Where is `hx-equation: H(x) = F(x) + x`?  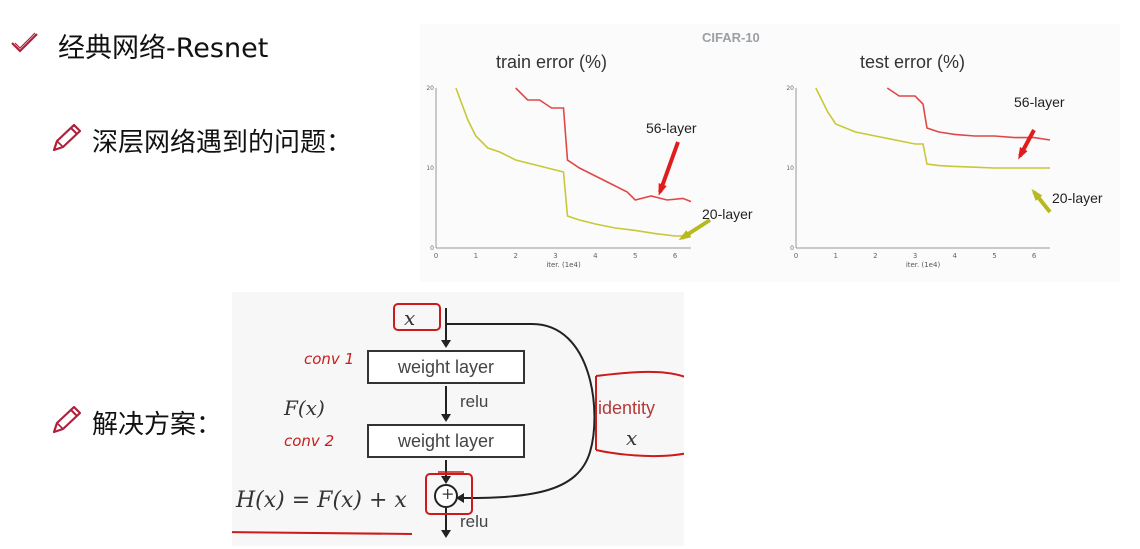 hx-equation: H(x) = F(x) + x is located at coordinates (321, 500).